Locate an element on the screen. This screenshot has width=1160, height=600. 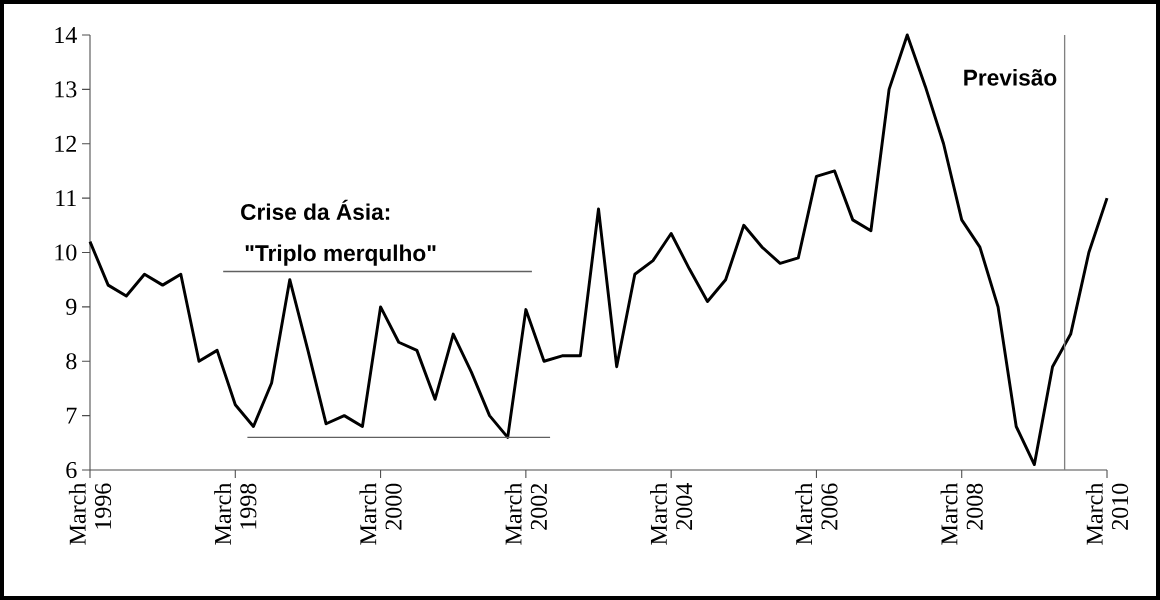
y-tick-label: 9 is located at coordinates (71, 306).